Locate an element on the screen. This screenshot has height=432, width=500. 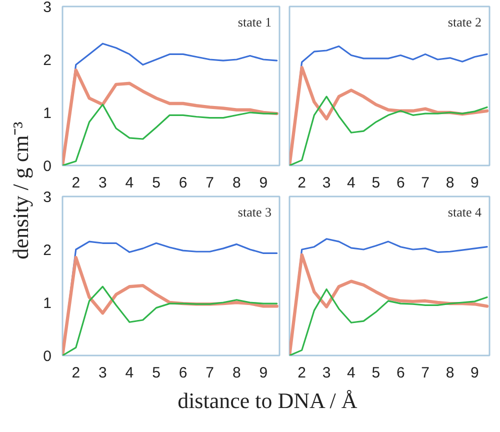
x-axis-title: distance to DNA / Å is located at coordinates (268, 400).